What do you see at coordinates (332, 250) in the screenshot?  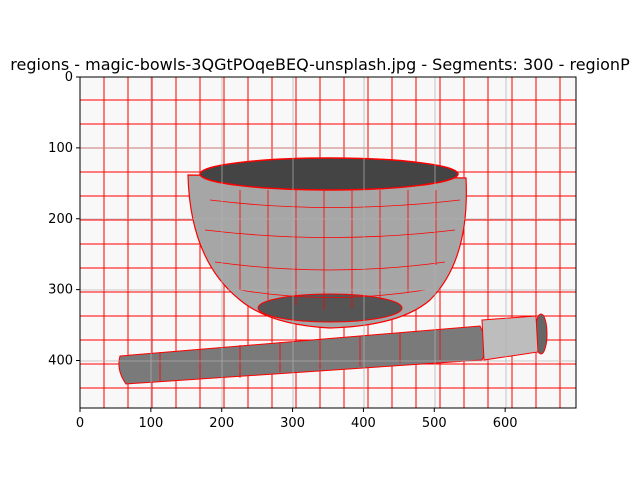 I see `bowl-cells` at bounding box center [332, 250].